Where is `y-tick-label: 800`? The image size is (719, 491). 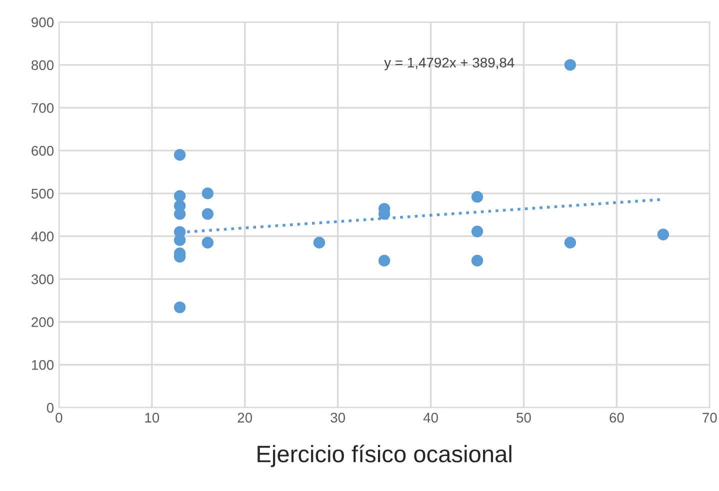
y-tick-label: 800 is located at coordinates (43, 65).